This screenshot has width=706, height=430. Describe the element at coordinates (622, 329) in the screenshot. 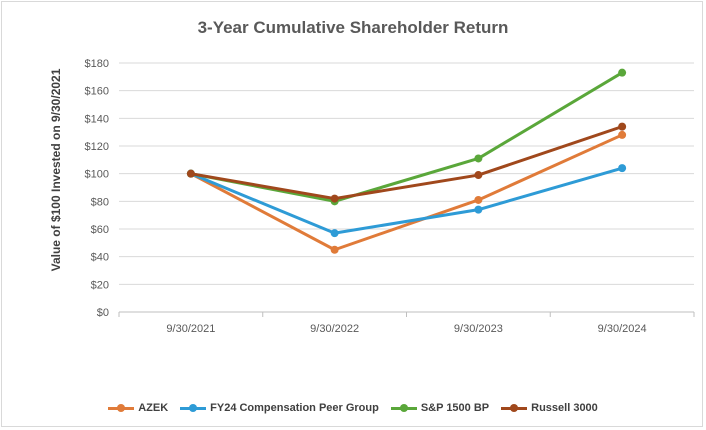

I see `x-tick-label: 9/30/2024` at that location.